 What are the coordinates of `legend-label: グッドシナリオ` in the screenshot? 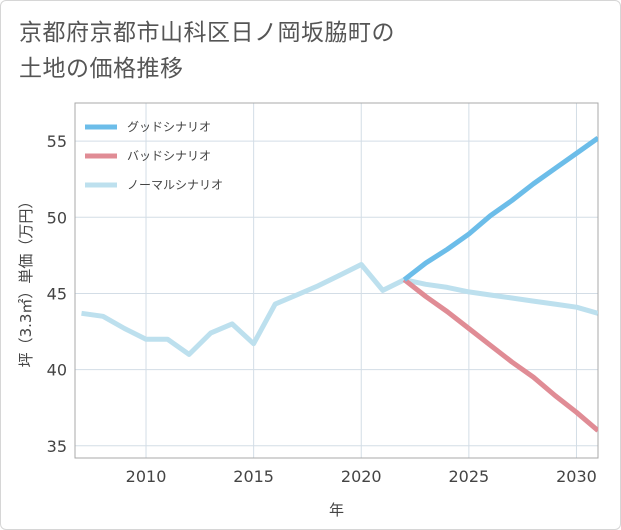 It's located at (169, 127).